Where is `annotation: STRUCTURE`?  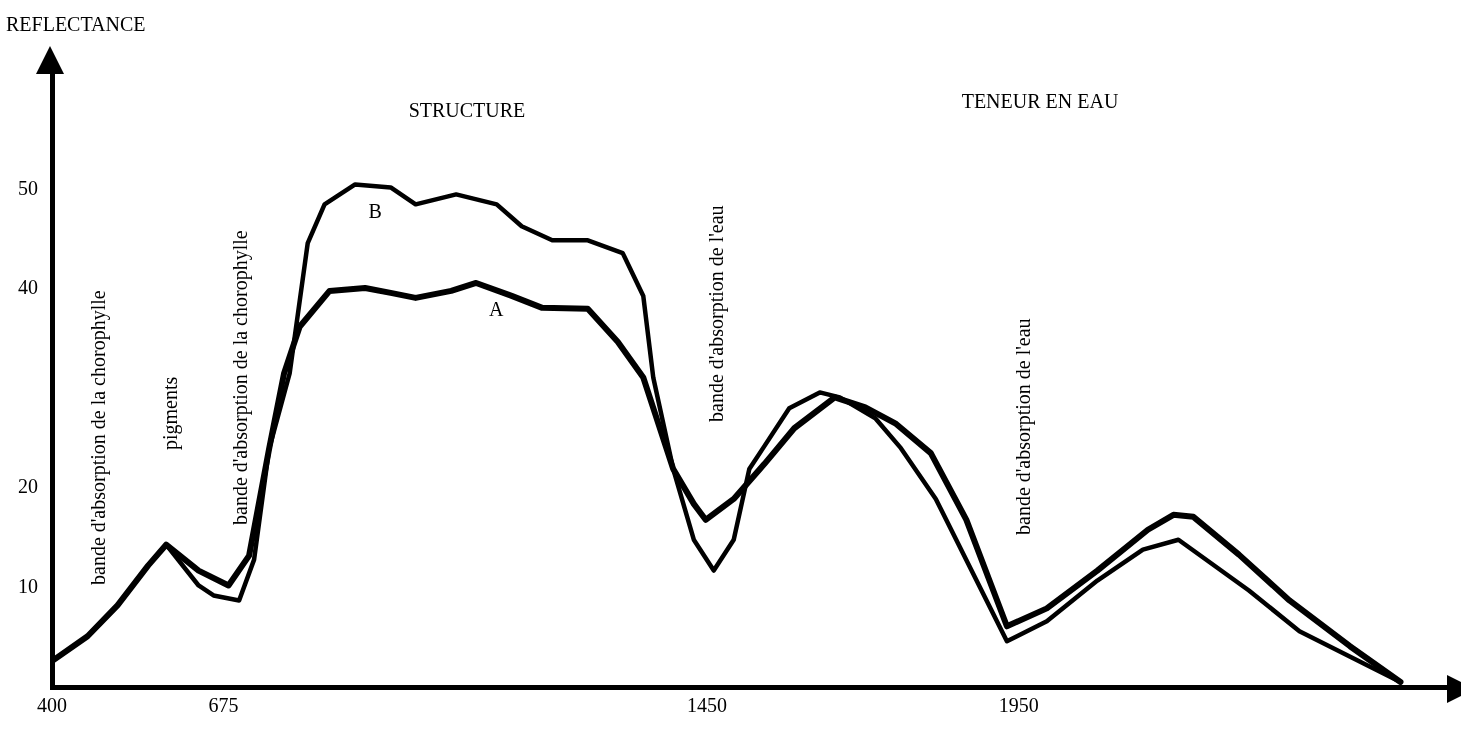
annotation: STRUCTURE is located at coordinates (467, 110).